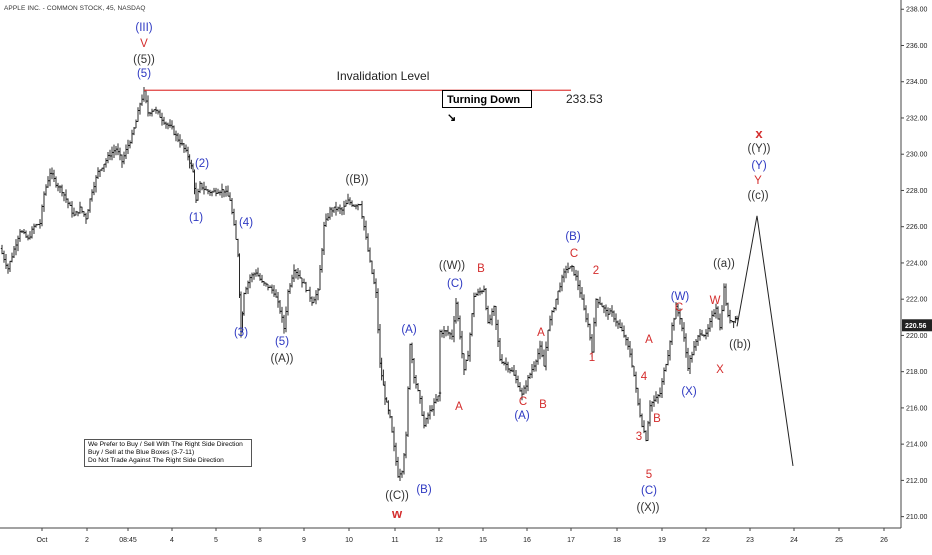  What do you see at coordinates (409, 330) in the screenshot?
I see `wave-label: (A)` at bounding box center [409, 330].